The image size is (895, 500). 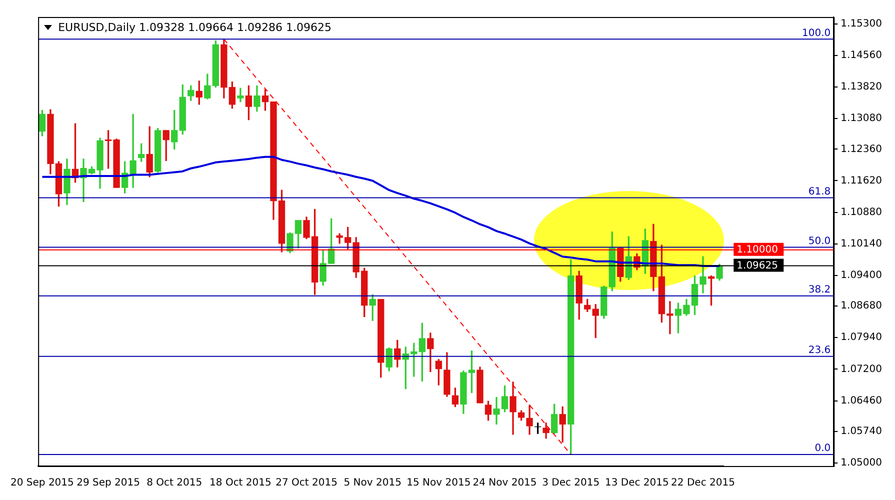 What do you see at coordinates (636, 483) in the screenshot?
I see `x-tick-label: 13 Dec 2015` at bounding box center [636, 483].